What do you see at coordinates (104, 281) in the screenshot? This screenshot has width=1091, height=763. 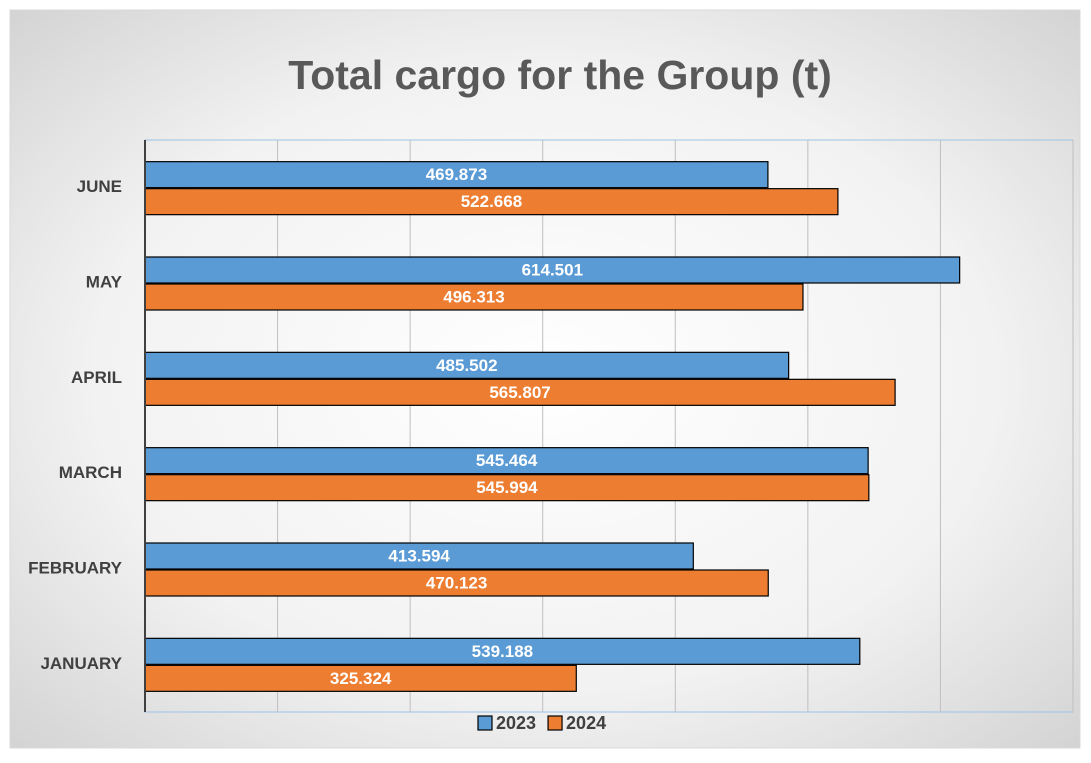 I see `y-tick-label: MAY` at bounding box center [104, 281].